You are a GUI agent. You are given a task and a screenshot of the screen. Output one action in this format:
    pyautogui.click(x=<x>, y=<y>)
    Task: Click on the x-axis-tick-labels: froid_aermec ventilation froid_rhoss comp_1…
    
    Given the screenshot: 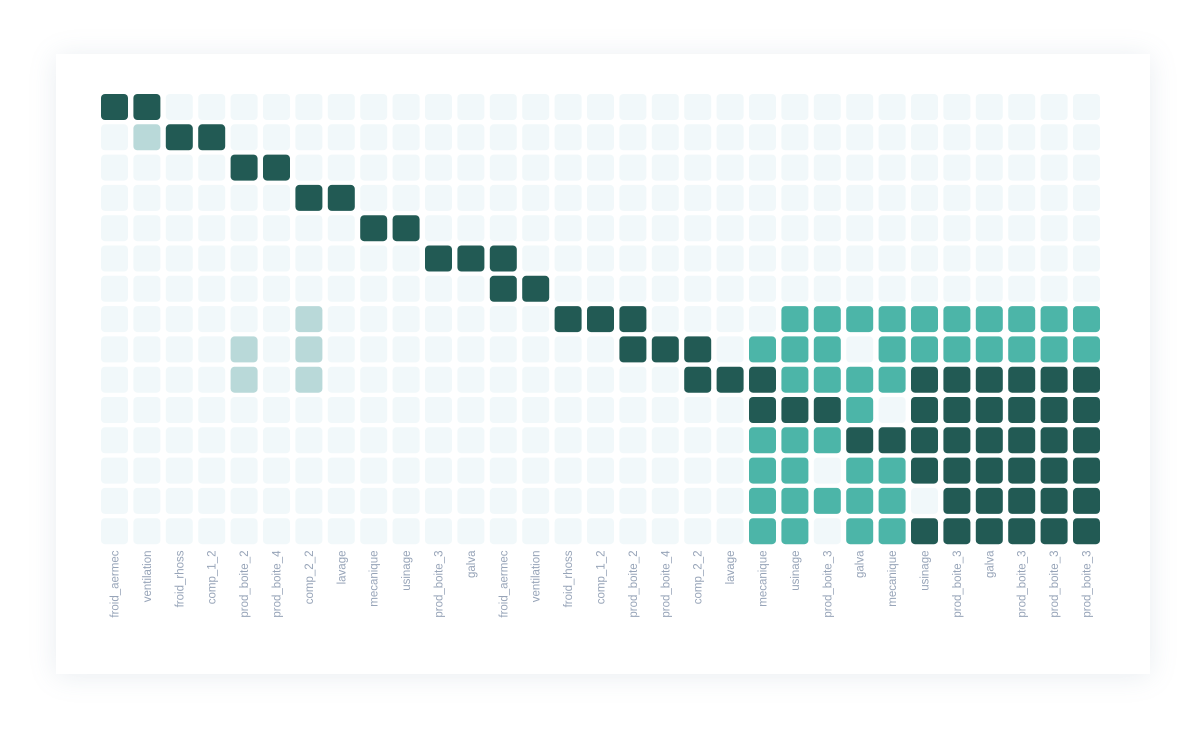 What is the action you would take?
    pyautogui.click(x=602, y=584)
    